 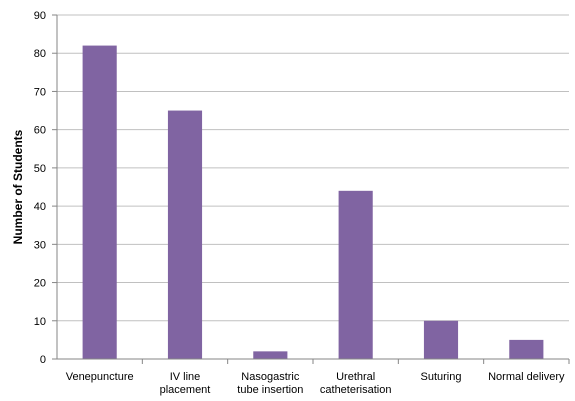 I want to click on y-tick-label: 40, so click(x=40, y=207).